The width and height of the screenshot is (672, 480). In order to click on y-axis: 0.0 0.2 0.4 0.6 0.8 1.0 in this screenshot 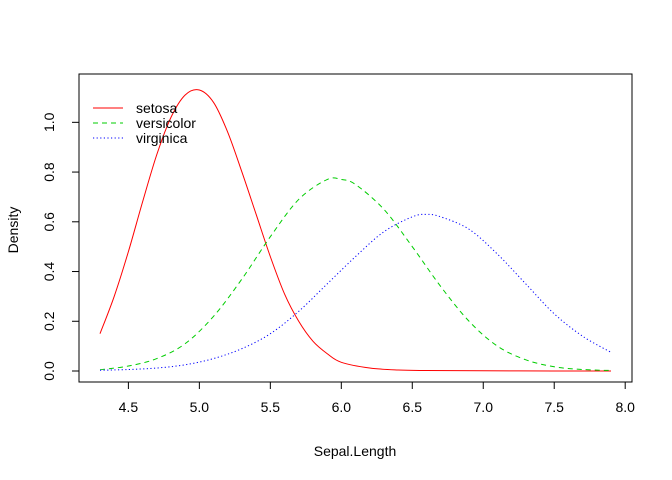, I will do `click(60, 246)`.